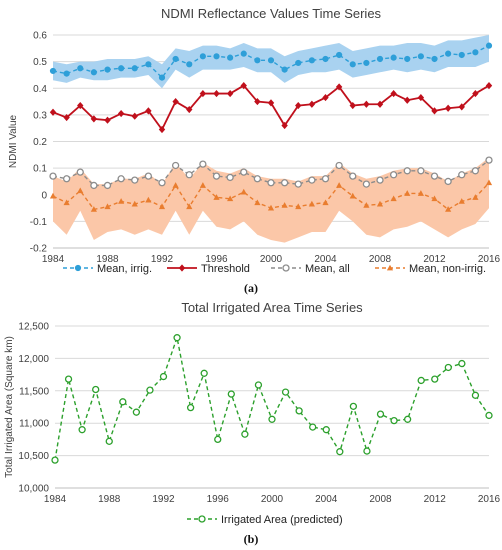 This screenshot has height=550, width=502. Describe the element at coordinates (282, 520) in the screenshot. I see `legend-label: Irrigated Area (predicted)` at that location.